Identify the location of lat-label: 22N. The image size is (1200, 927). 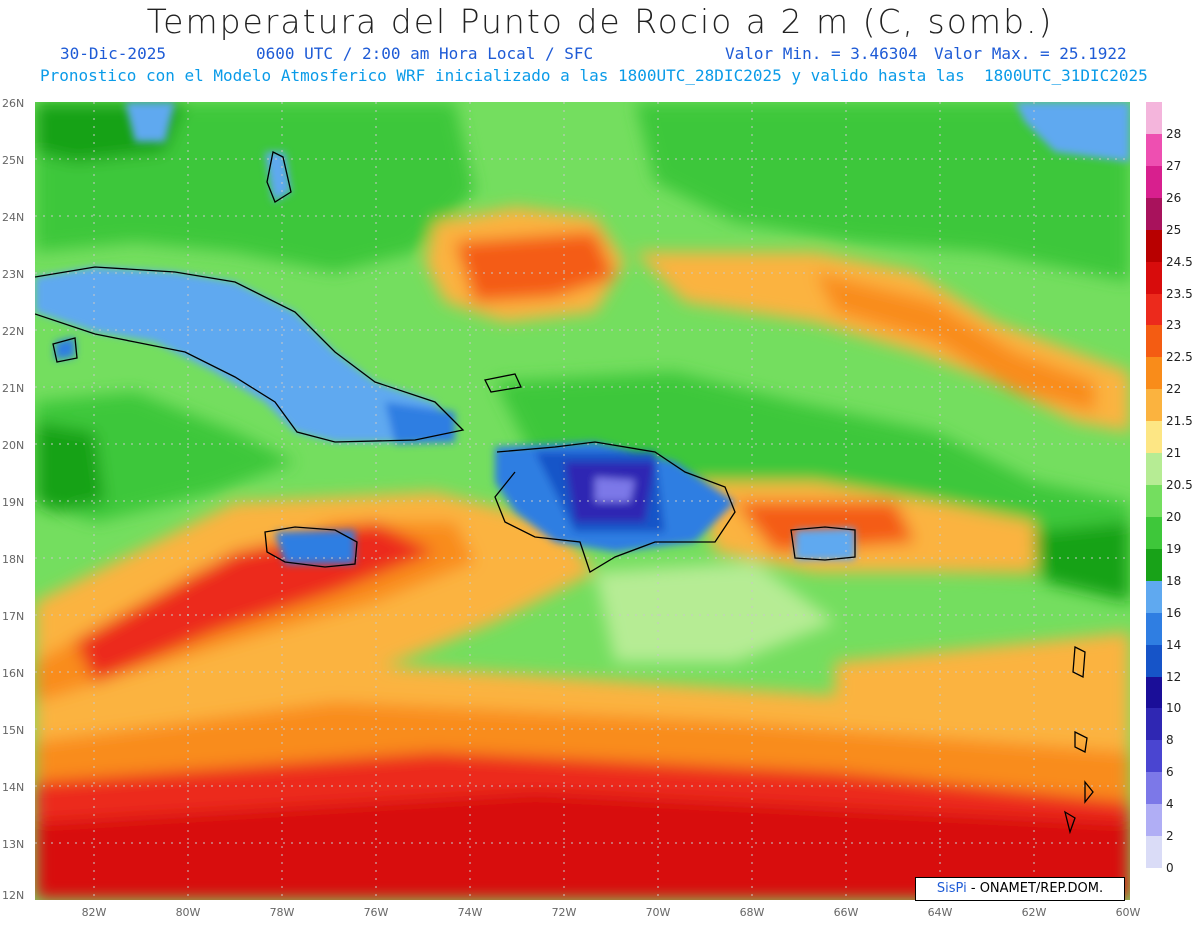
(13, 331).